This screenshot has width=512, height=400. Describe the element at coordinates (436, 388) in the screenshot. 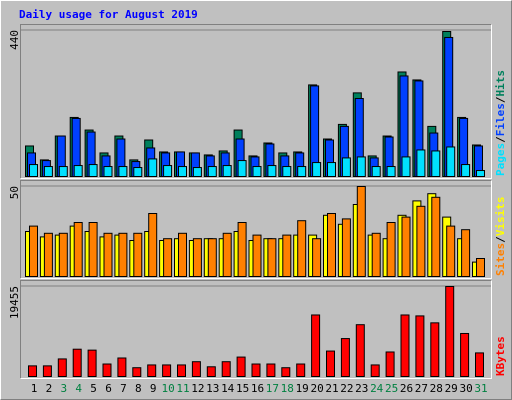

I see `x-tick-label: 28` at that location.